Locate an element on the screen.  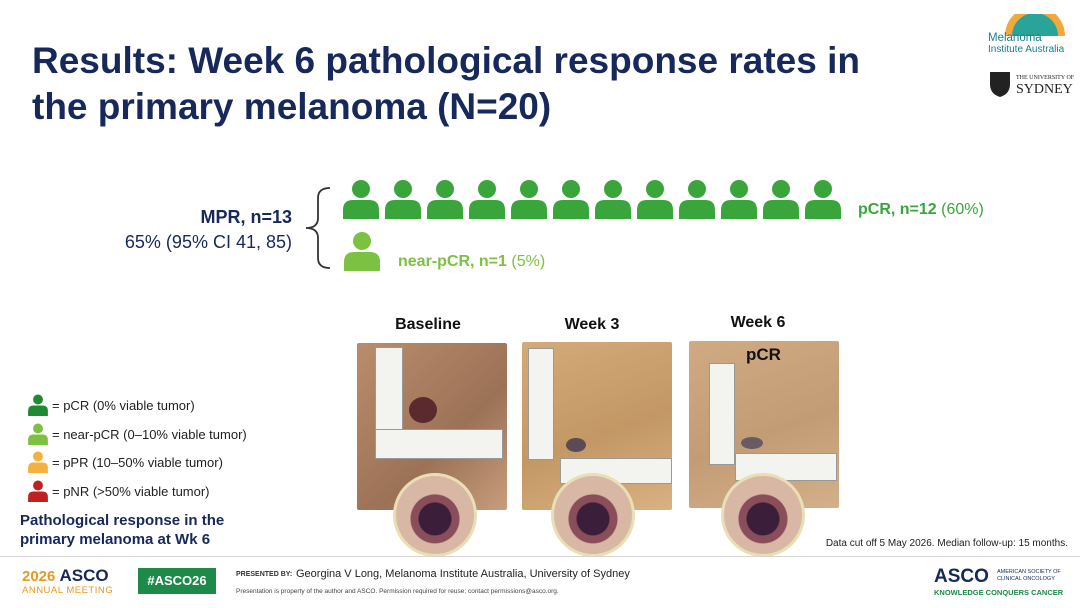
legend-text: = pCR (0% viable tumor) is located at coordinates (123, 405).